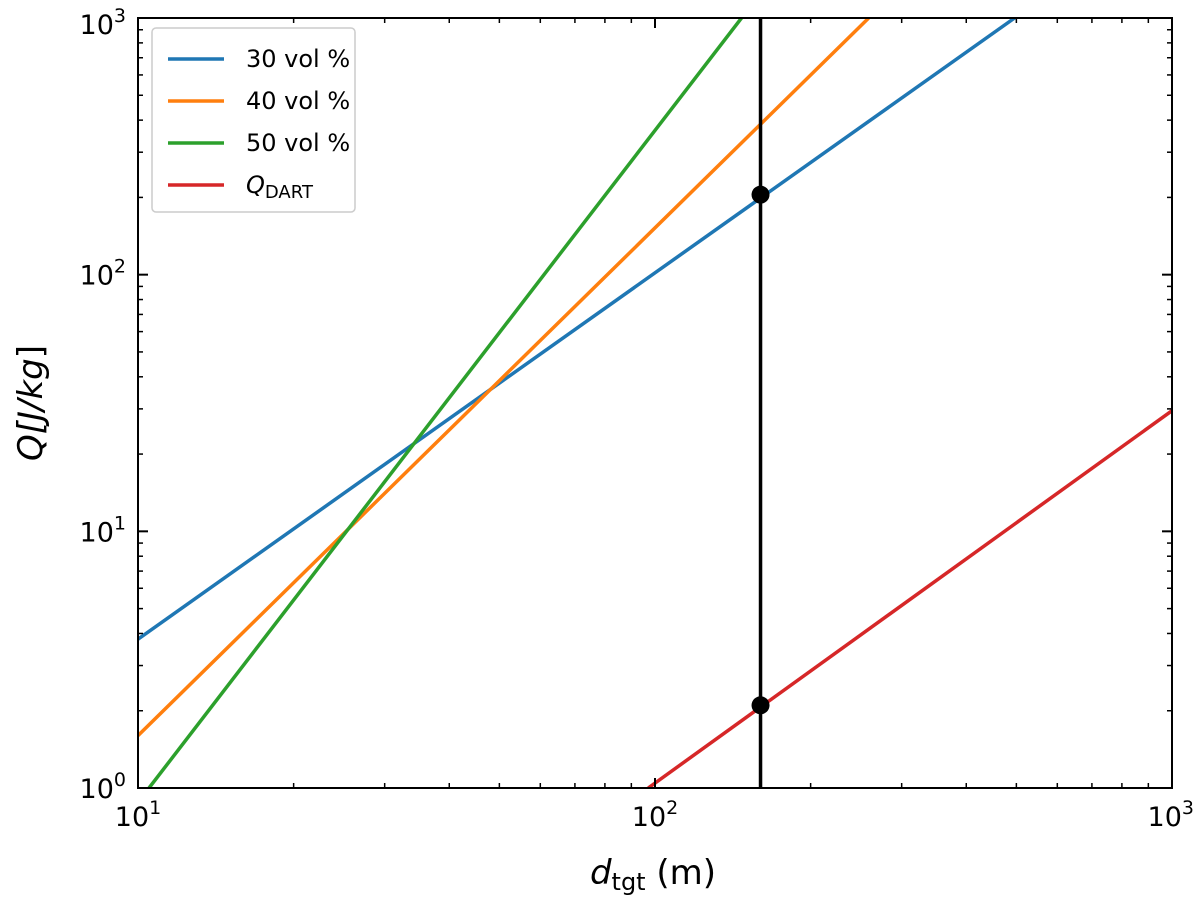 The height and width of the screenshot is (902, 1200). Describe the element at coordinates (31, 392) in the screenshot. I see `y-axis-label-unit: J/kg` at that location.